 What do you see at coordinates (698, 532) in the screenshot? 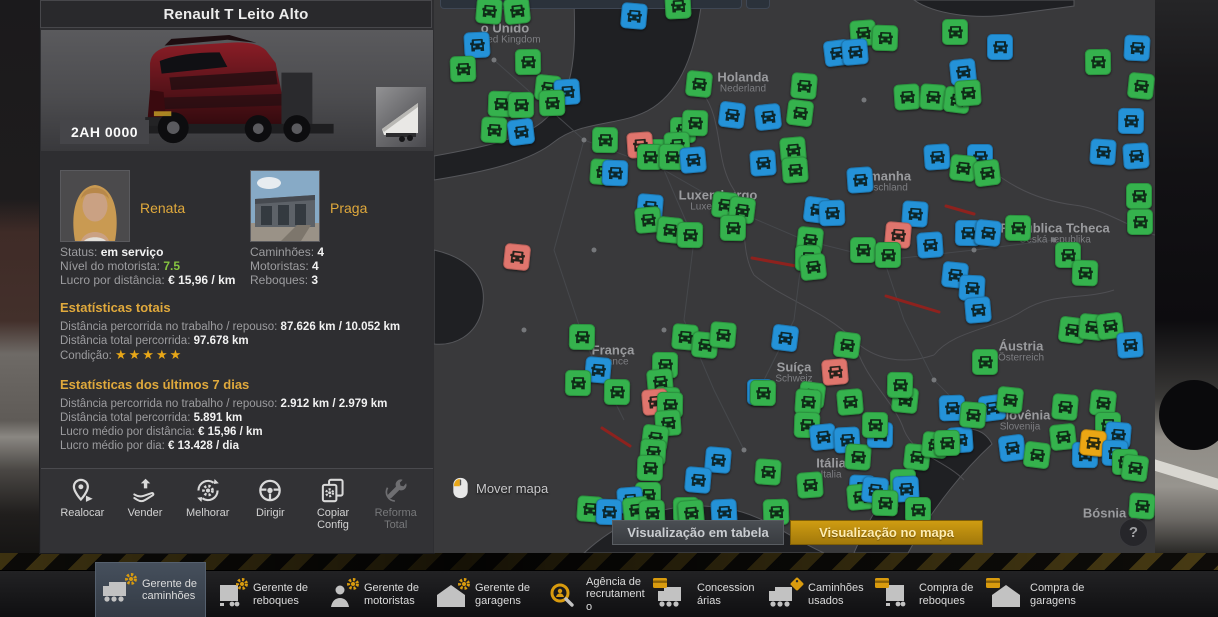
I see `table-view-button: Visualização em tabela` at bounding box center [698, 532].